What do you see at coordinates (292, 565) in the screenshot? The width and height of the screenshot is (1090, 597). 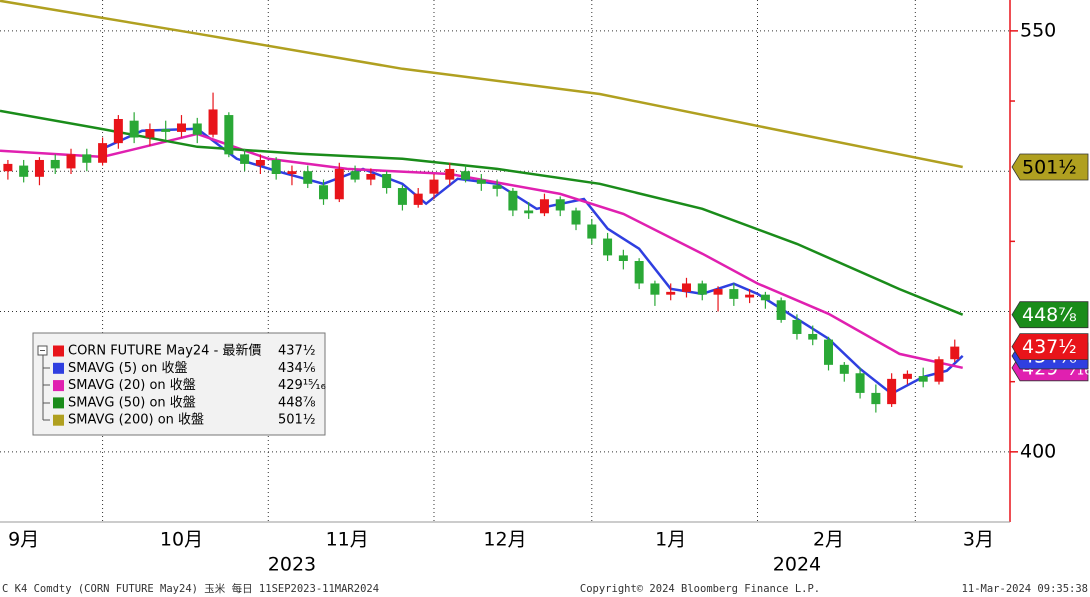 I see `year-label: 2023` at bounding box center [292, 565].